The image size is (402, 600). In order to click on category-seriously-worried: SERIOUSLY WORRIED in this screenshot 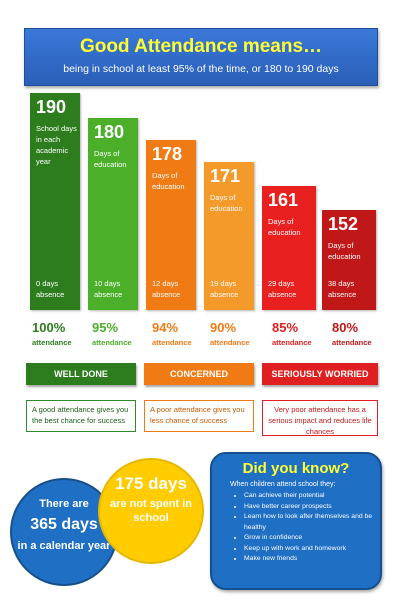, I will do `click(320, 374)`.